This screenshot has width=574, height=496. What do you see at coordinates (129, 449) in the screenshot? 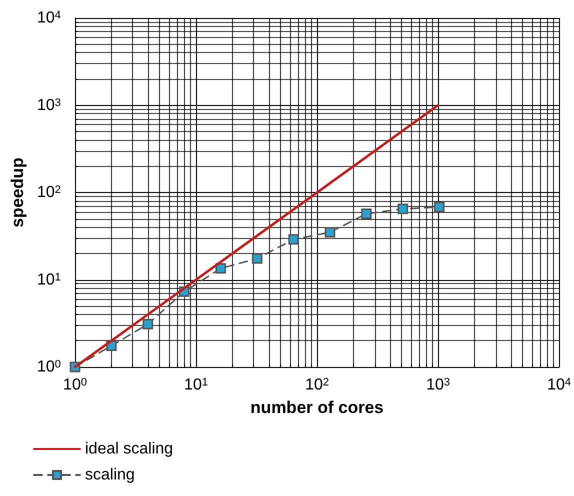
I see `legend-label: ideal scaling` at bounding box center [129, 449].